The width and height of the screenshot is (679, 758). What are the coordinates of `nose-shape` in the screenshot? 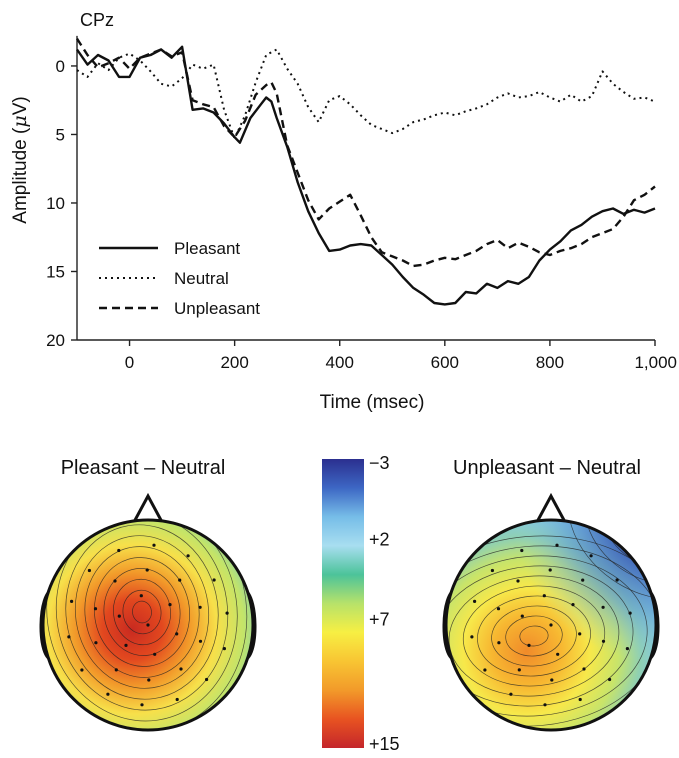 It's located at (551, 507).